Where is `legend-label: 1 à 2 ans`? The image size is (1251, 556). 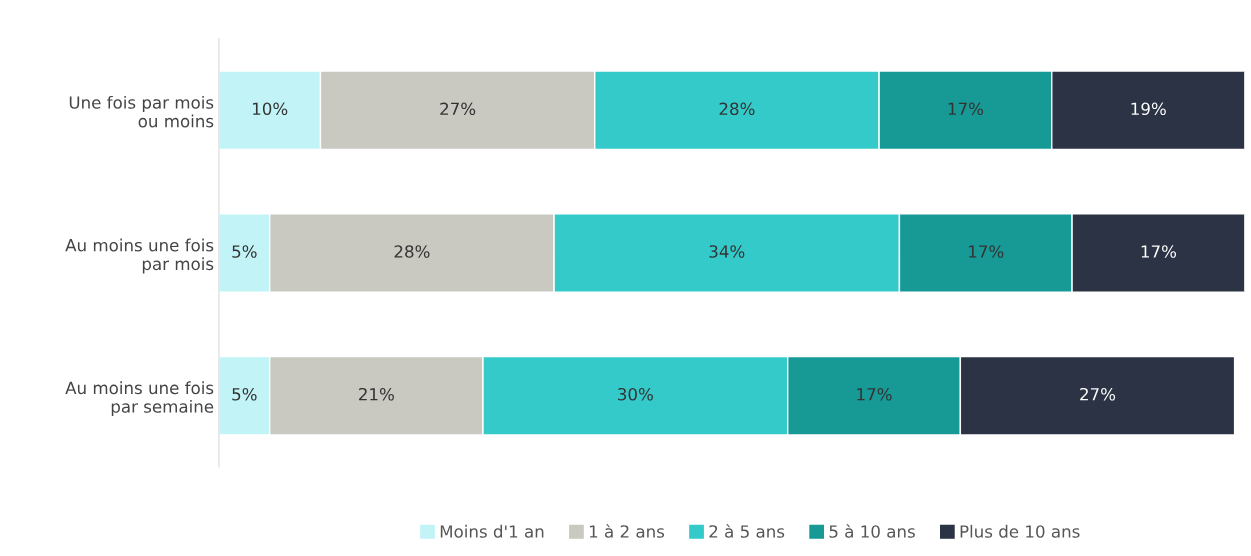 legend-label: 1 à 2 ans is located at coordinates (627, 531).